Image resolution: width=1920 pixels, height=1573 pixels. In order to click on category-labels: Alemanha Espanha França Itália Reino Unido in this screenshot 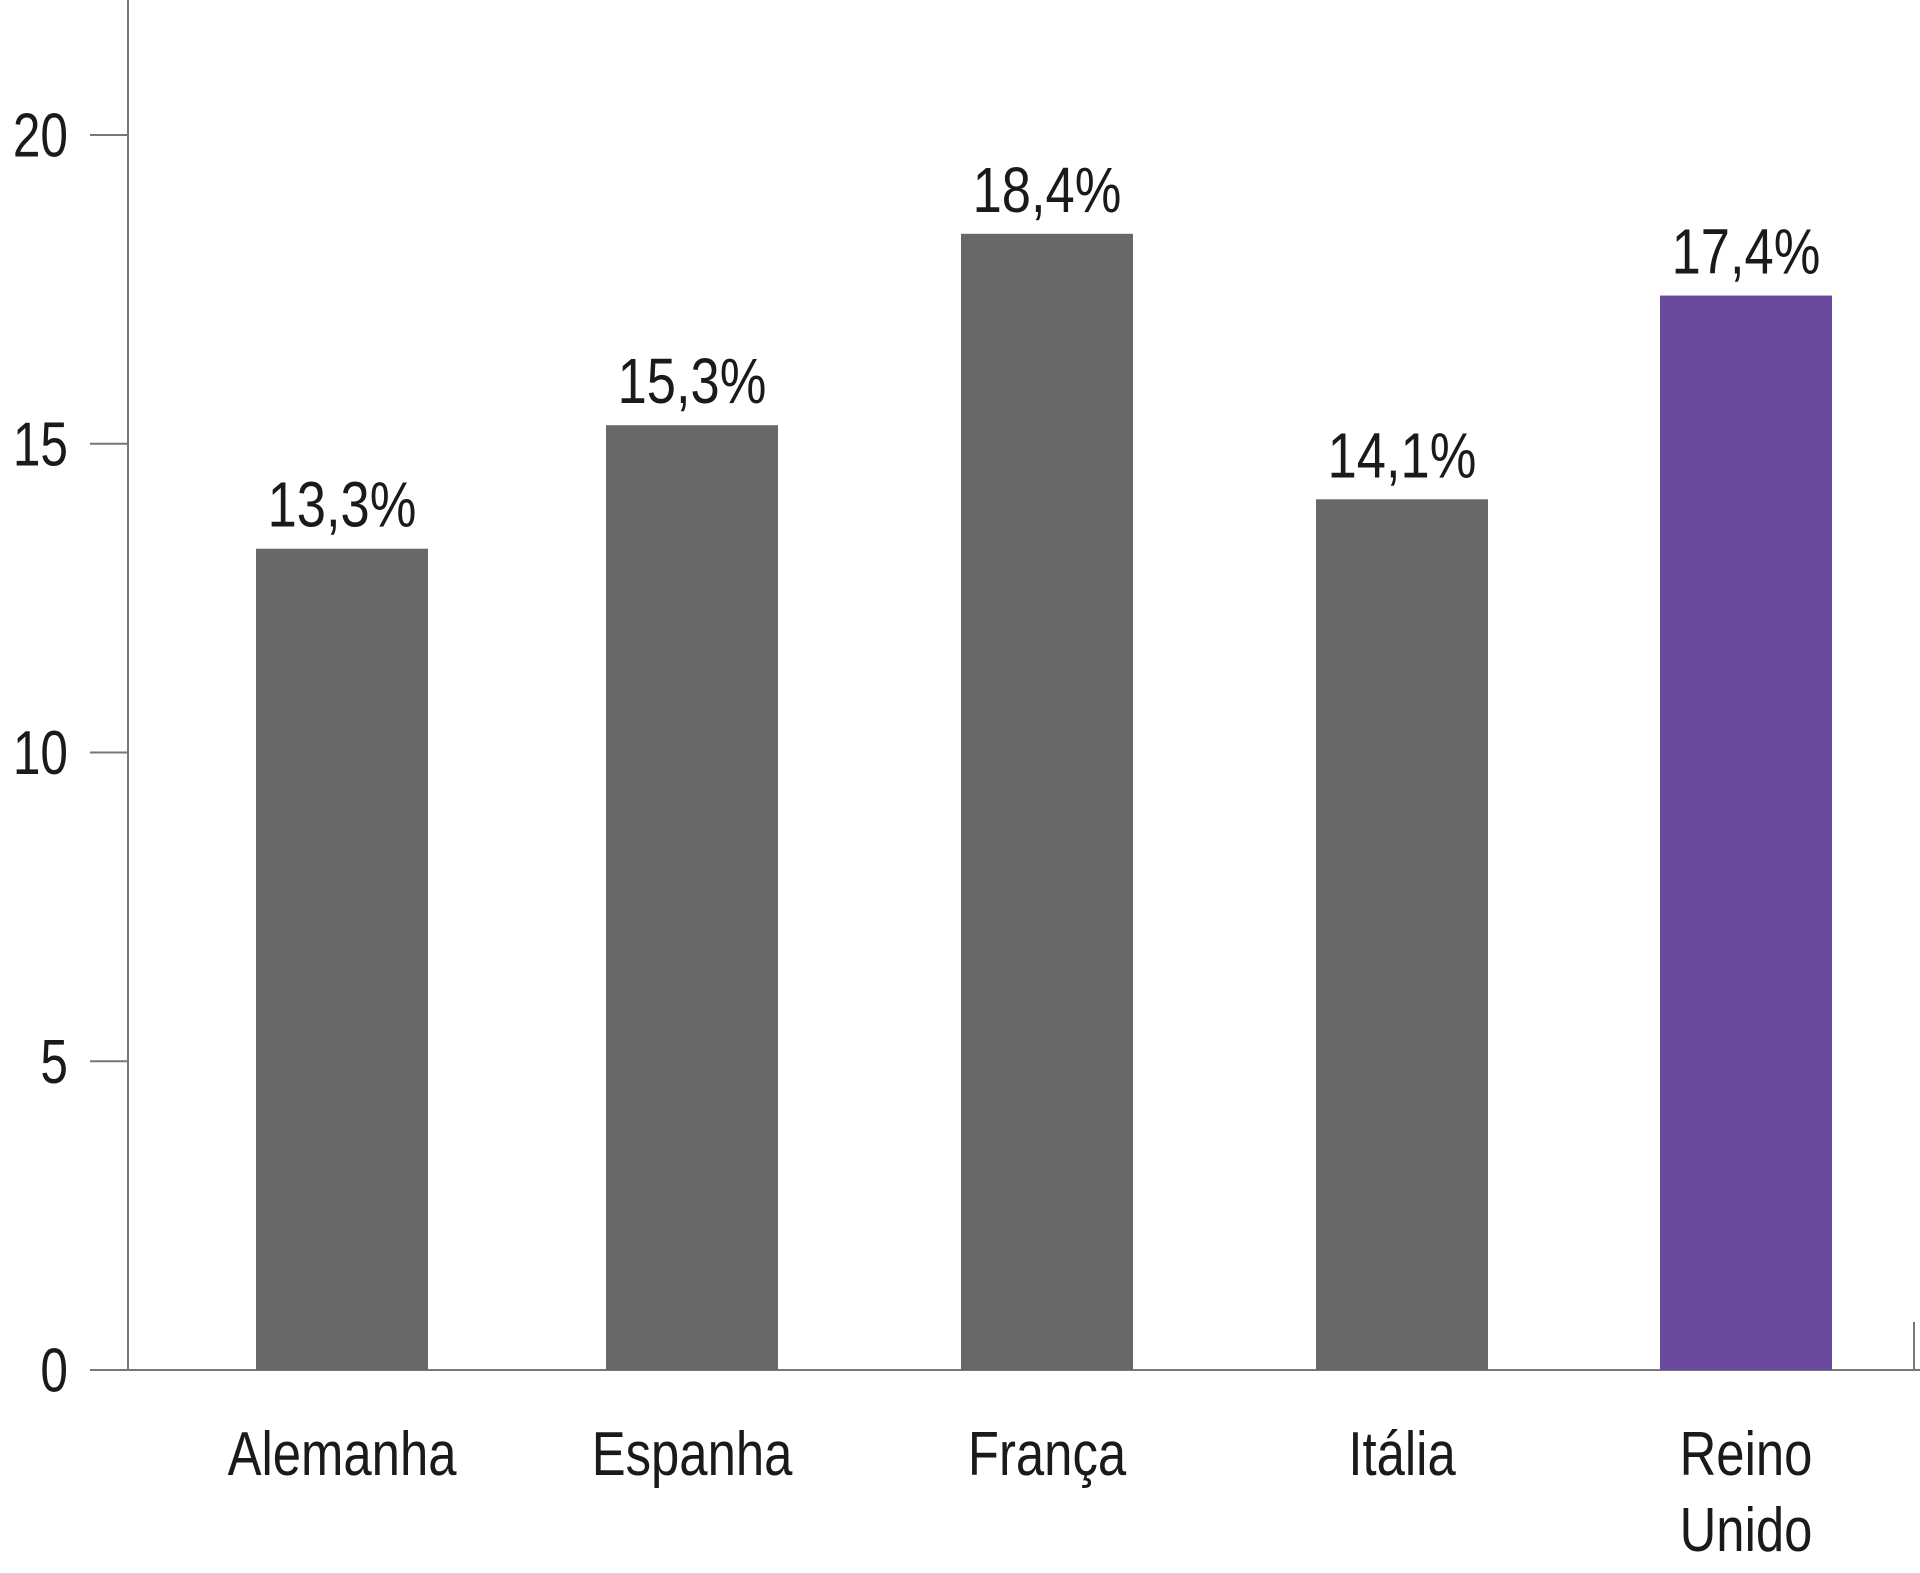, I will do `click(1020, 1492)`.